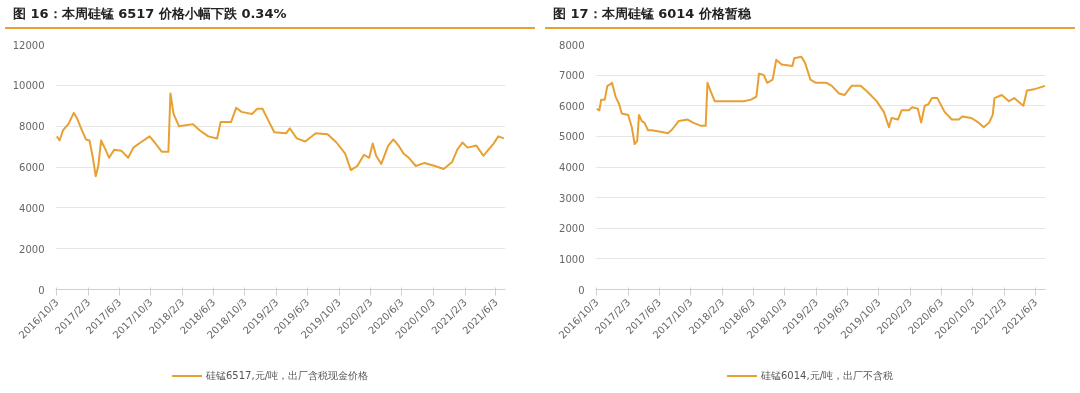 The image size is (1080, 393). Describe the element at coordinates (652, 14) in the screenshot. I see `chart-title: 图 17：本周硅锰 6014 价格暂稳` at that location.